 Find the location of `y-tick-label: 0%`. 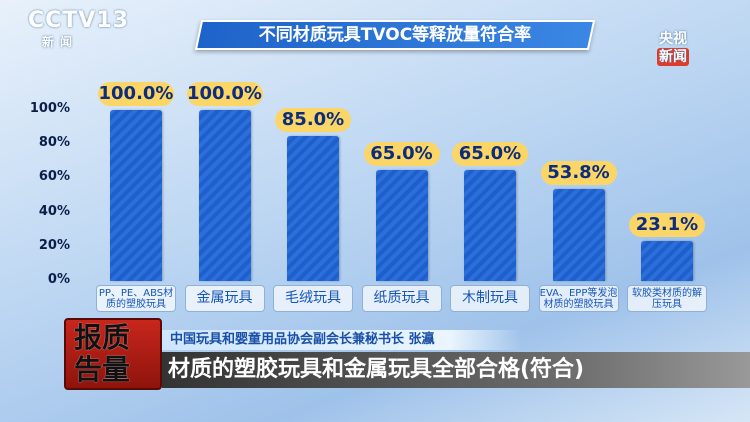

y-tick-label: 0% is located at coordinates (58, 279).